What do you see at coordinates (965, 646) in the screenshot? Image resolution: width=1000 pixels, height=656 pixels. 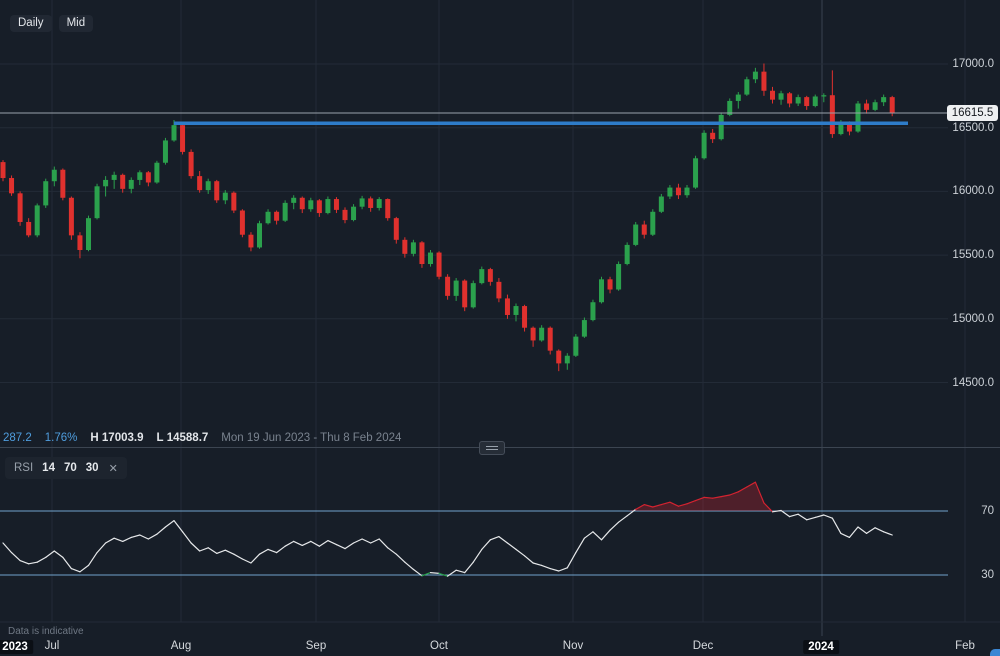 I see `time-axis-month-label: Feb` at bounding box center [965, 646].